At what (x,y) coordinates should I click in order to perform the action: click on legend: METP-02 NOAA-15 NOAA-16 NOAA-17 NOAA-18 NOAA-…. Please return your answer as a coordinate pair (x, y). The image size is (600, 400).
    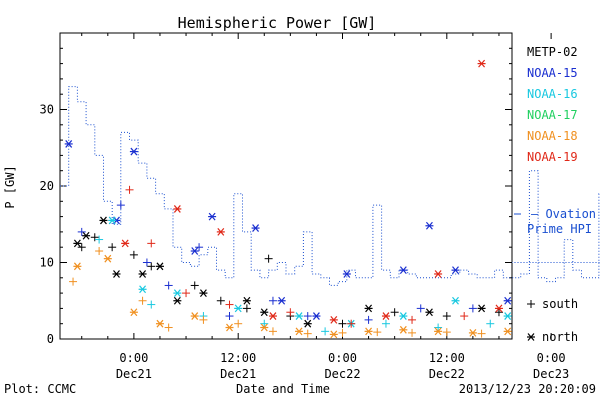
    Looking at the image, I should click on (555, 194).